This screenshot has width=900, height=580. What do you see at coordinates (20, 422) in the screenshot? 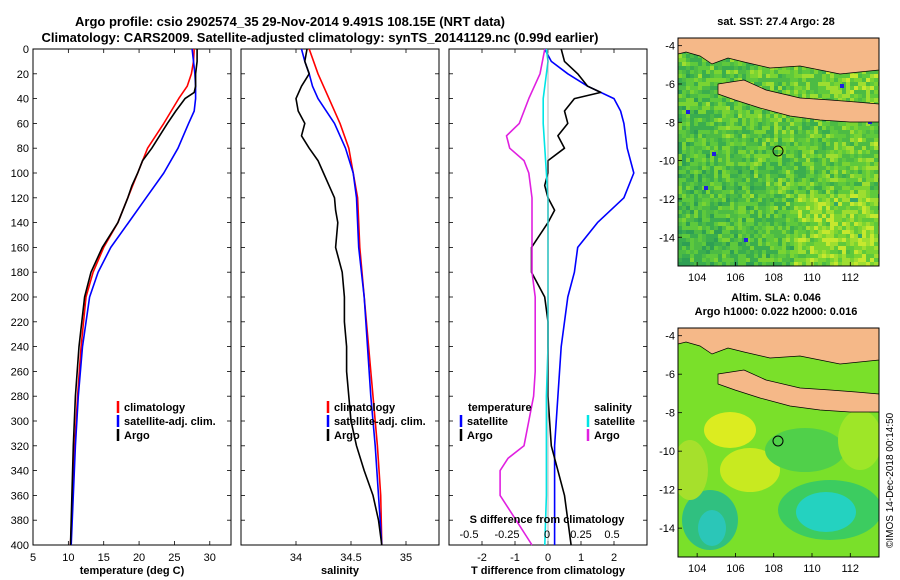
I see `depth-tick-label: 300` at bounding box center [20, 422].